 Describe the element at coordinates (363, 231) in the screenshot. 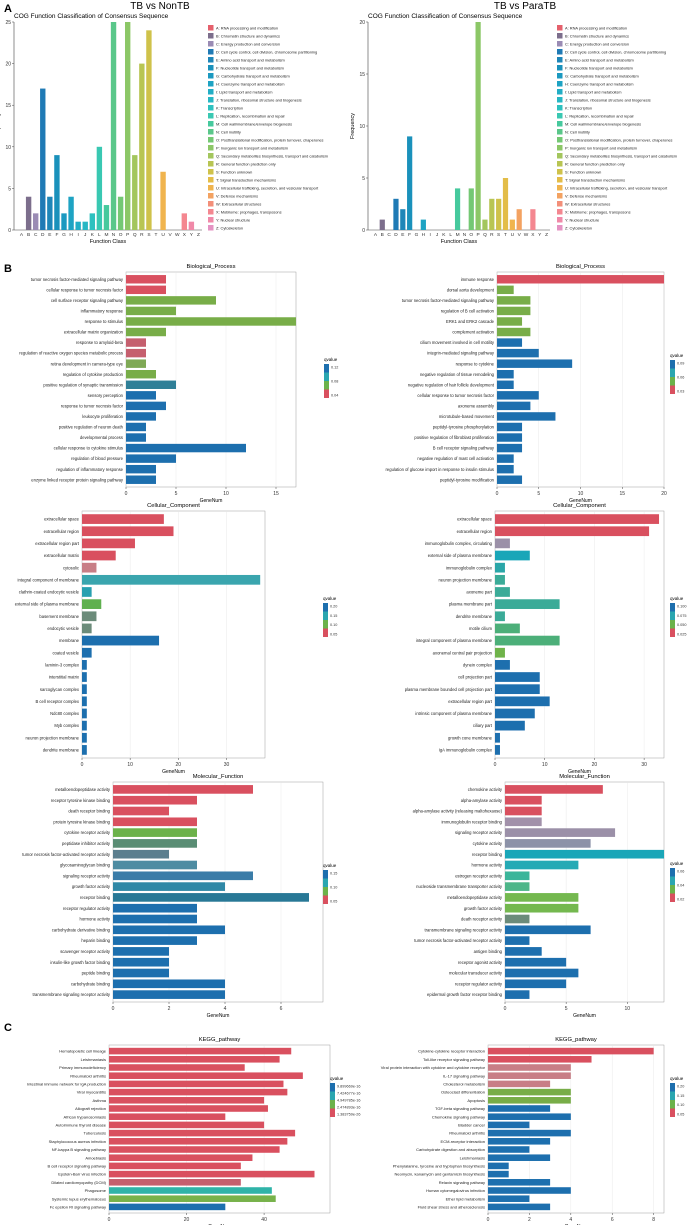

I see `y-tick-label: 0` at that location.